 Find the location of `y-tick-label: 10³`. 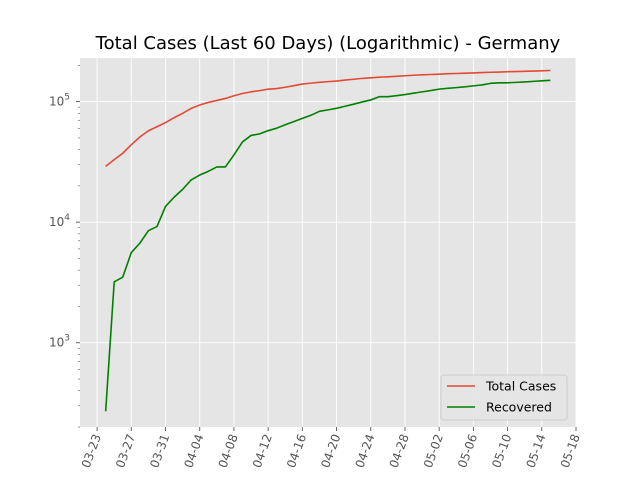

y-tick-label: 10³ is located at coordinates (59, 342).